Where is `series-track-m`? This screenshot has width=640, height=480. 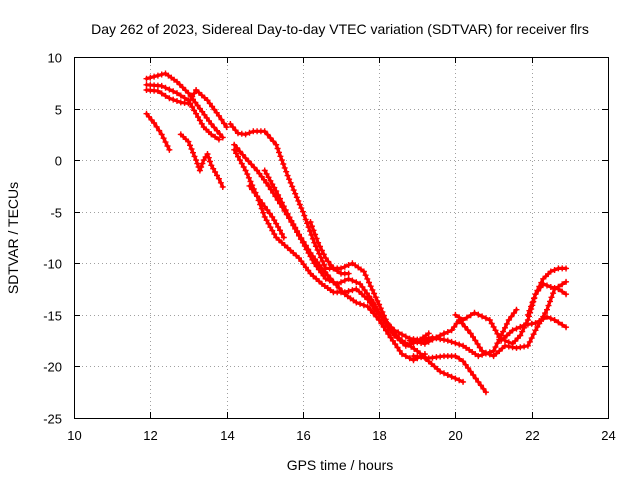 series-track-m is located at coordinates (449, 374).